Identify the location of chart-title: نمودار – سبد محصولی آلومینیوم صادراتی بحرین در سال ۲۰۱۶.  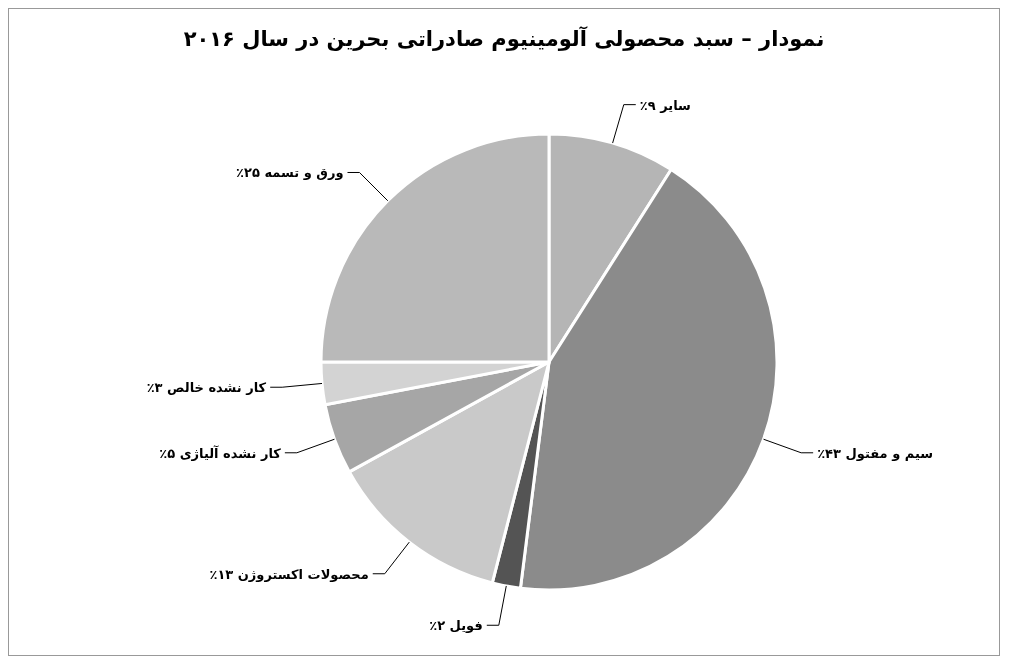
(504, 39).